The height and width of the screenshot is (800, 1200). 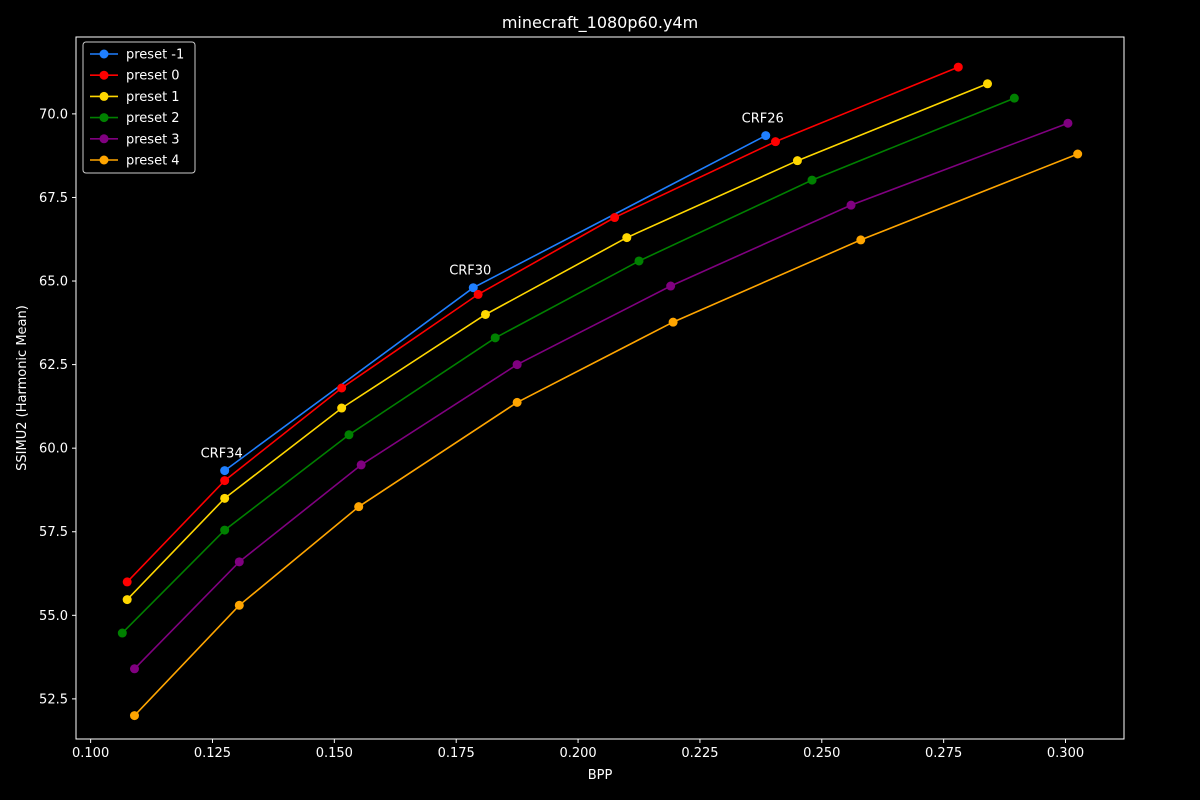 What do you see at coordinates (90, 753) in the screenshot?
I see `x-tick-label: 0.100` at bounding box center [90, 753].